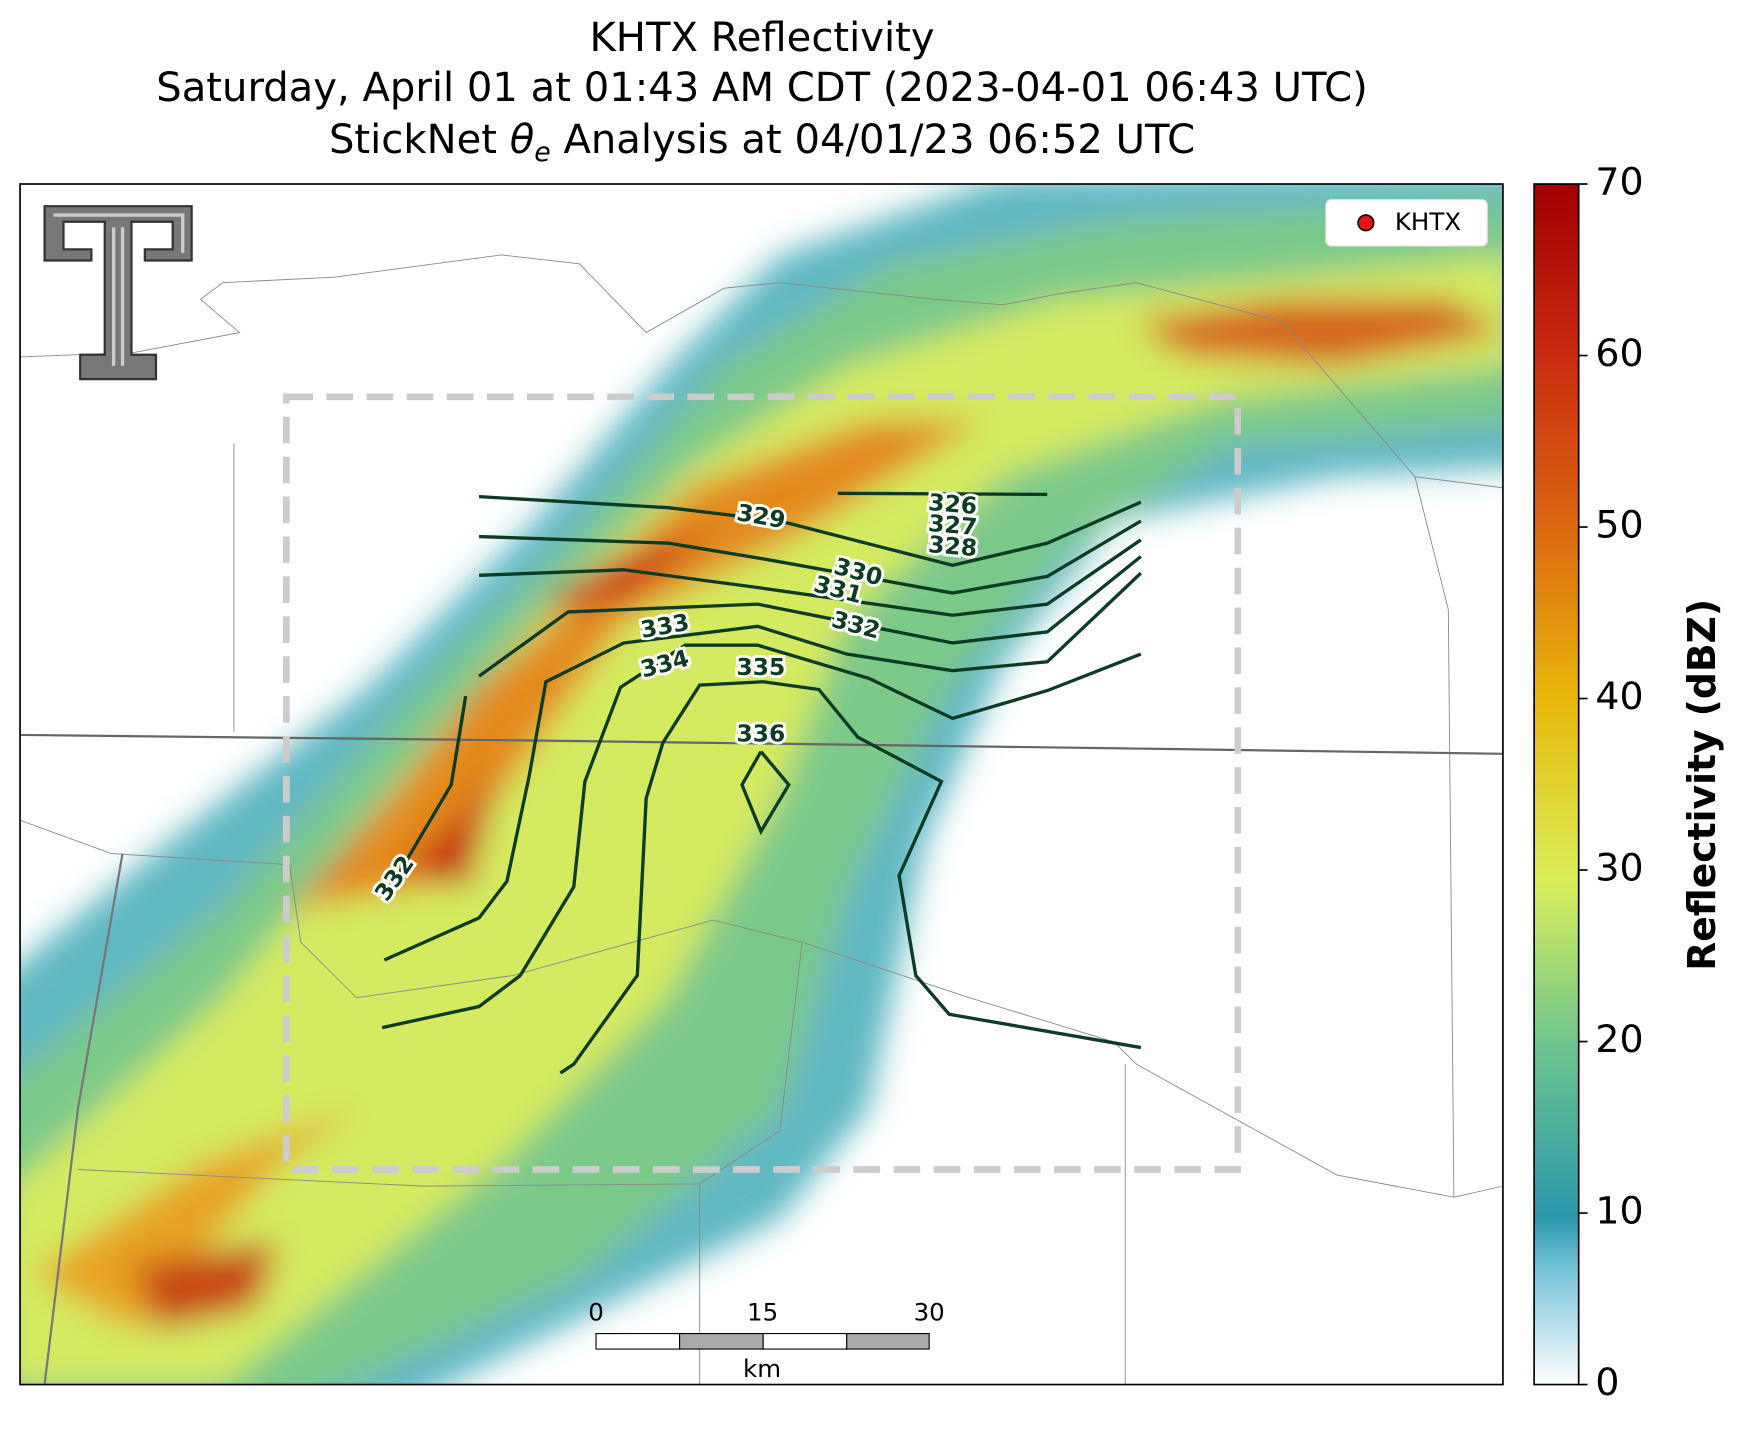  What do you see at coordinates (1428, 221) in the screenshot?
I see `legend-label: KHTX` at bounding box center [1428, 221].